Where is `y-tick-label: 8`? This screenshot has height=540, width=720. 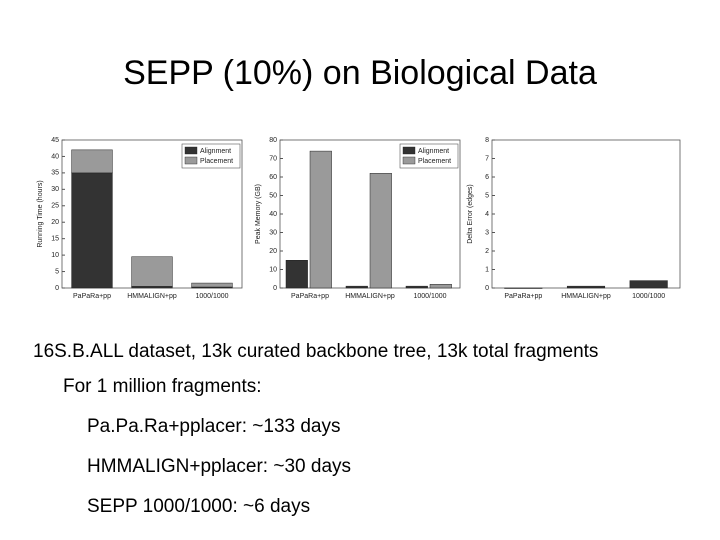 y-tick-label: 8 is located at coordinates (487, 140).